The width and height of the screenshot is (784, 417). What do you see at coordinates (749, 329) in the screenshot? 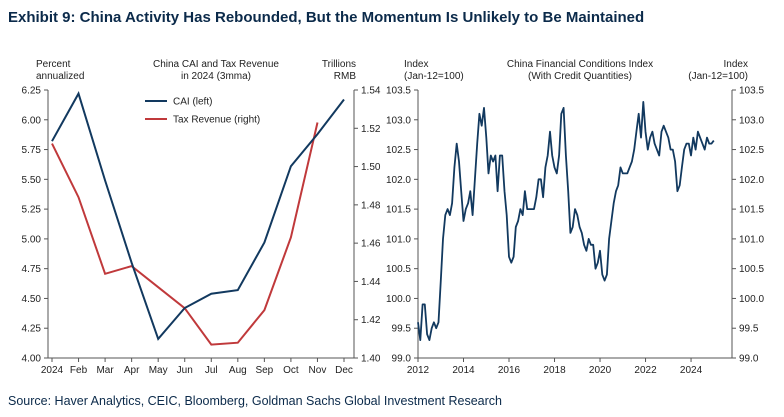
I see `right-right-y-tick-label: 99.5` at bounding box center [749, 329].